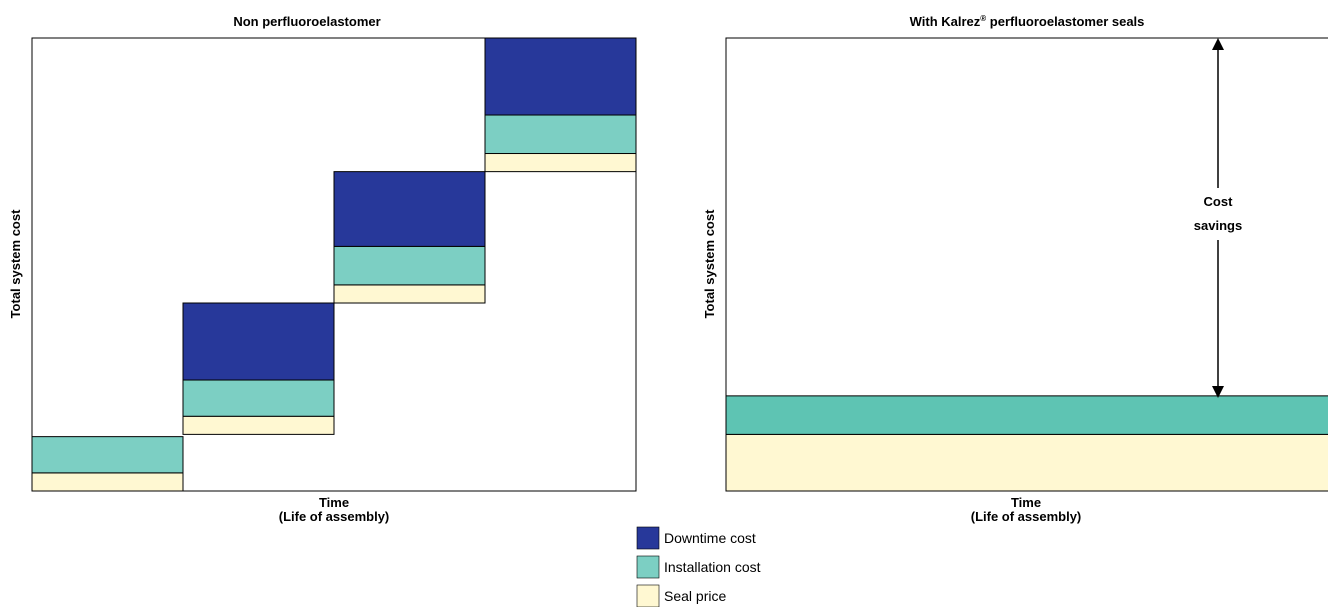 The height and width of the screenshot is (612, 1328). Describe the element at coordinates (648, 567) in the screenshot. I see `legend-swatch-installation` at that location.